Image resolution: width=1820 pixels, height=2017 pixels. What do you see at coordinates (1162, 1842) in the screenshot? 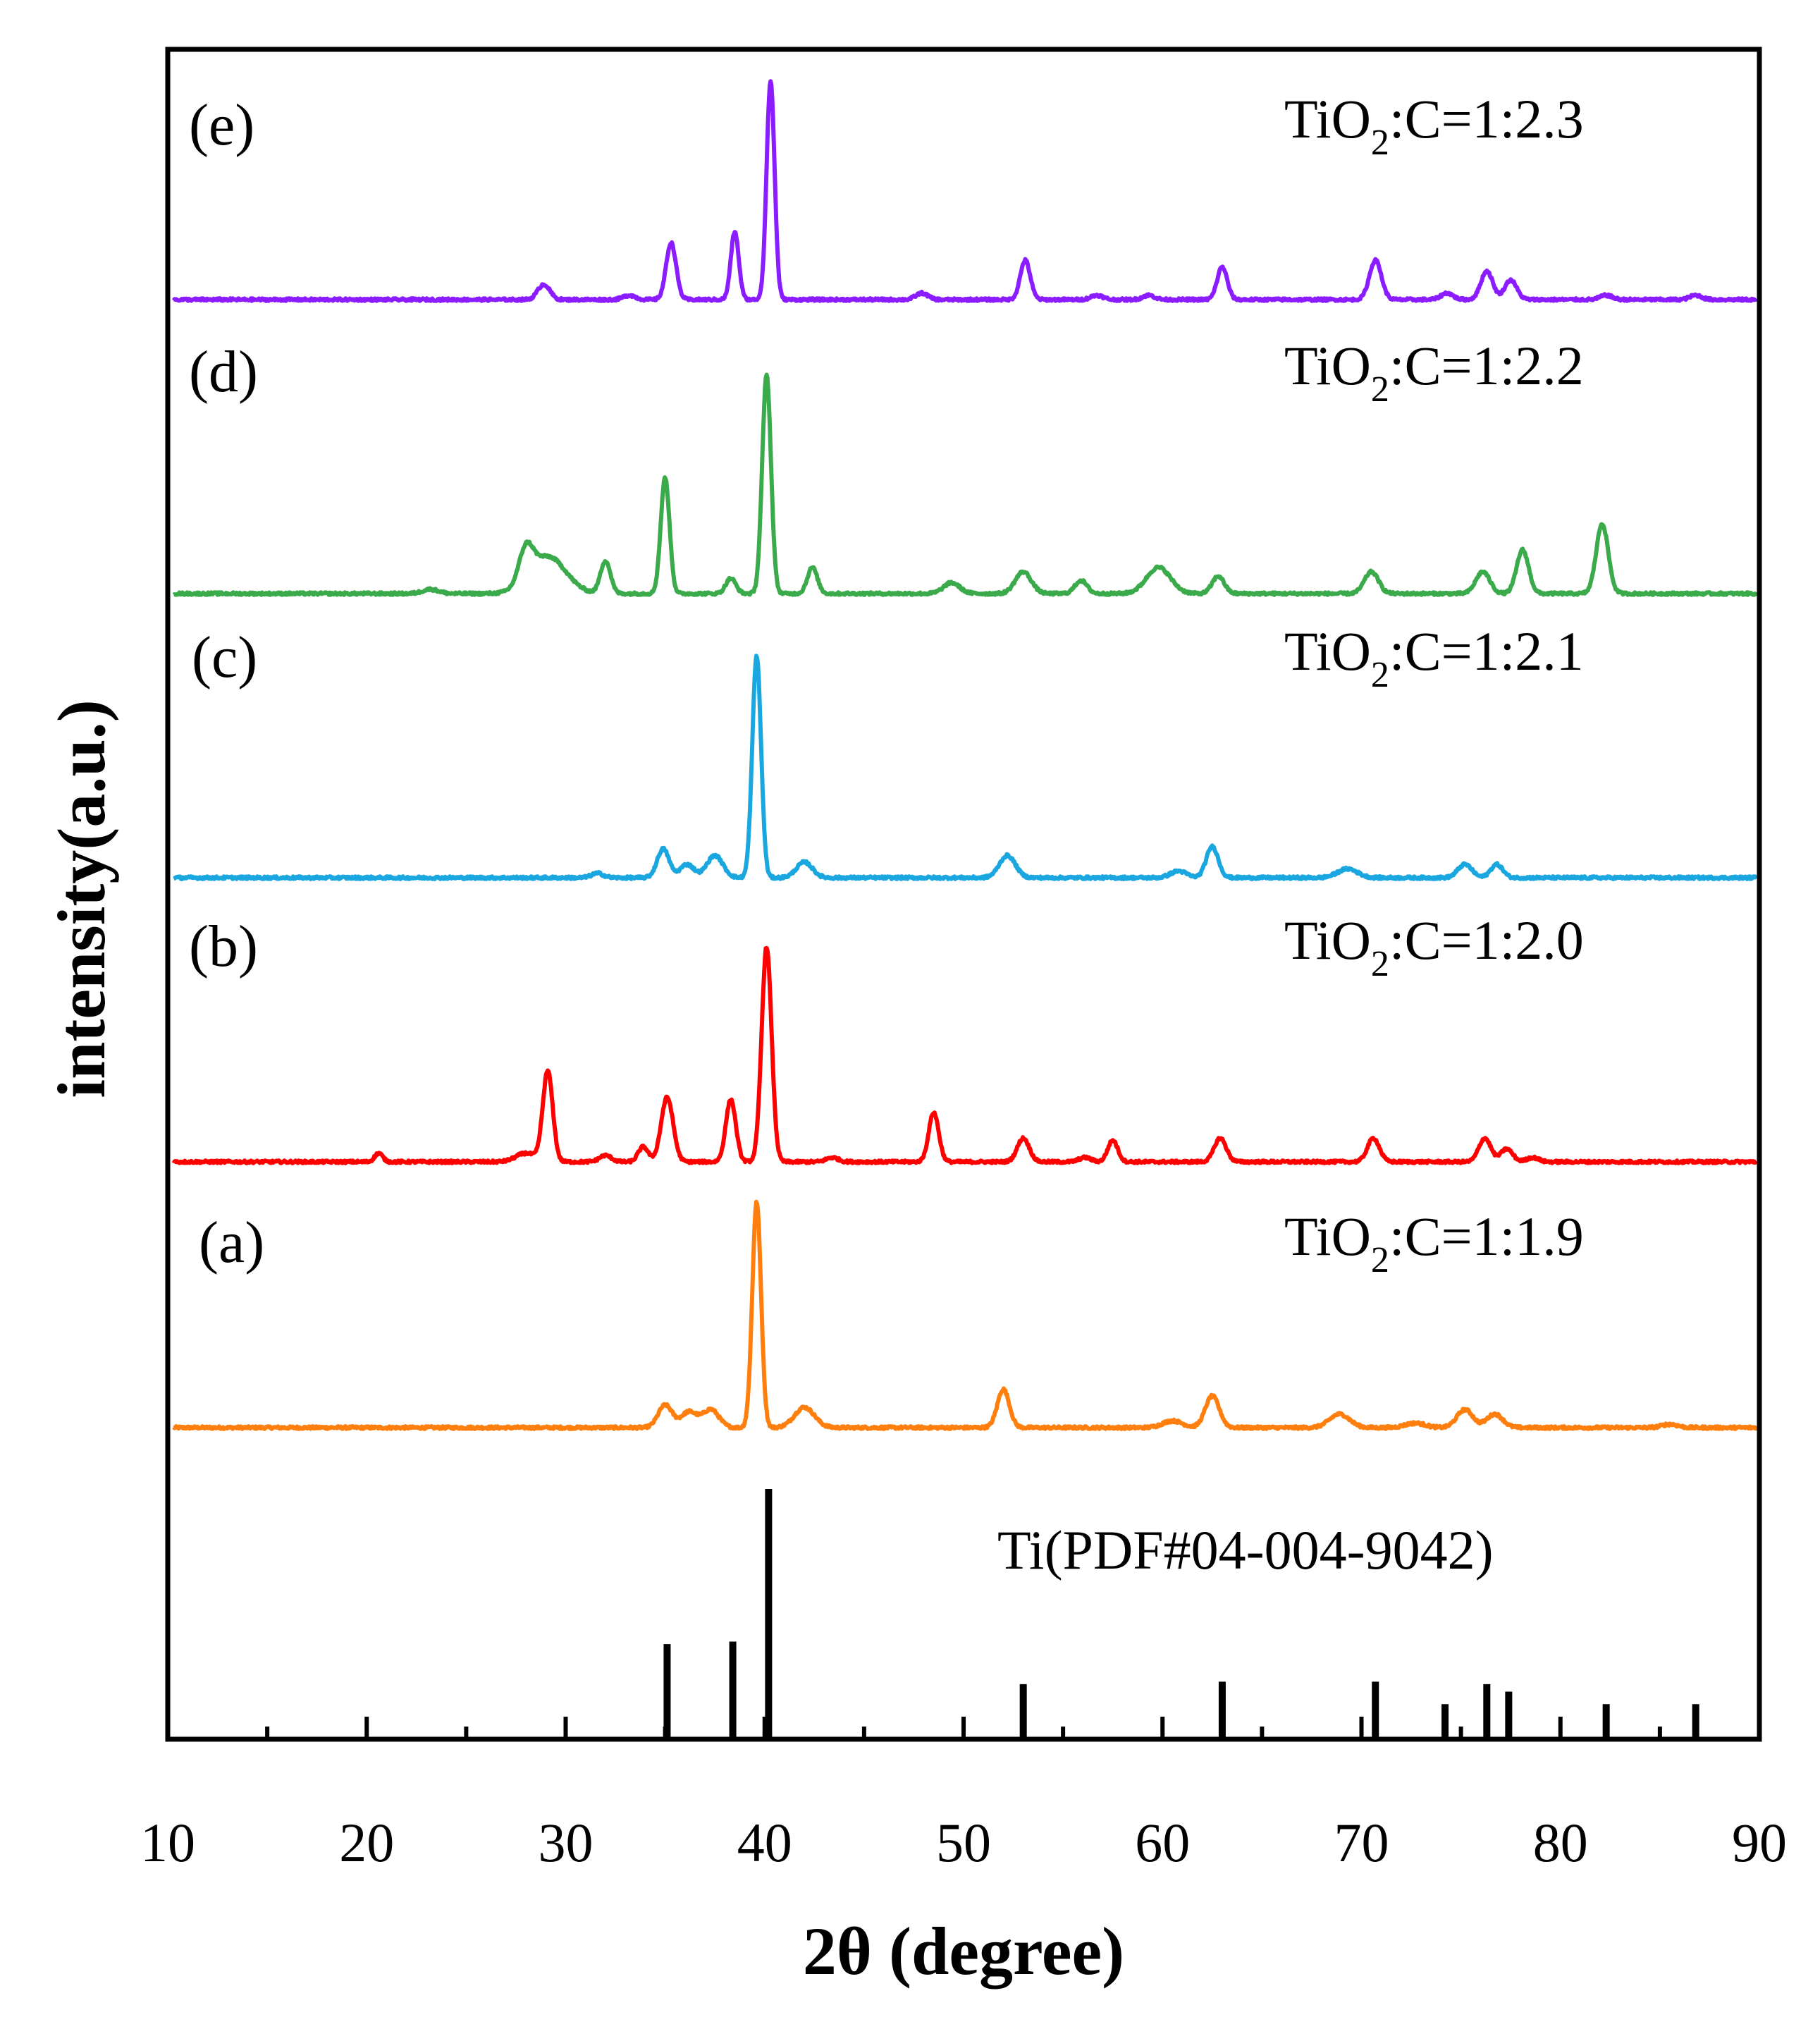
I see `x-tick-label: 60` at bounding box center [1162, 1842].